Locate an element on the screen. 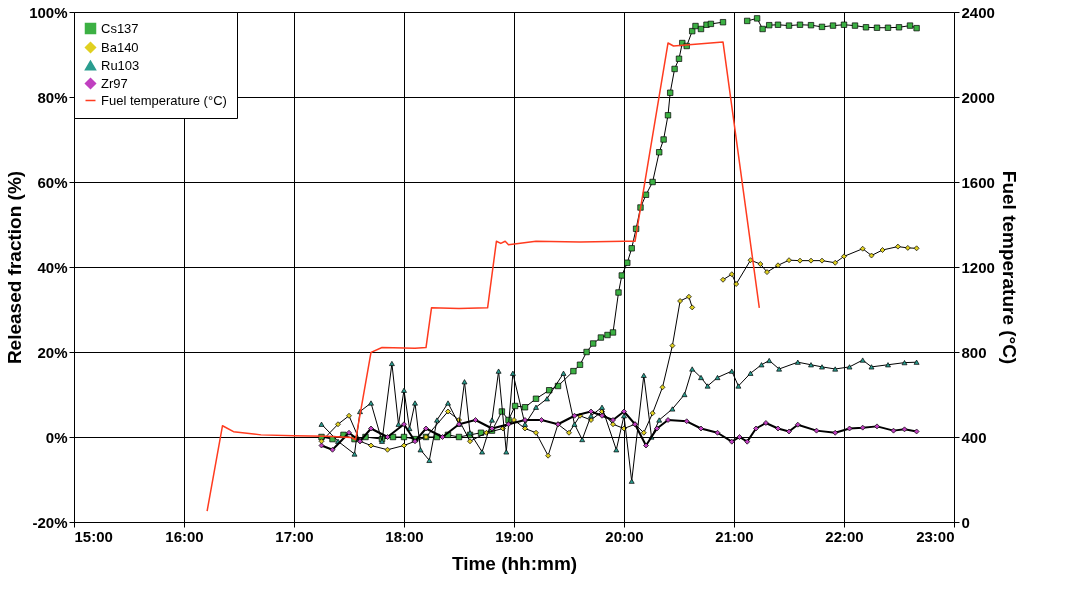  legend-label: Cs137 is located at coordinates (120, 28).